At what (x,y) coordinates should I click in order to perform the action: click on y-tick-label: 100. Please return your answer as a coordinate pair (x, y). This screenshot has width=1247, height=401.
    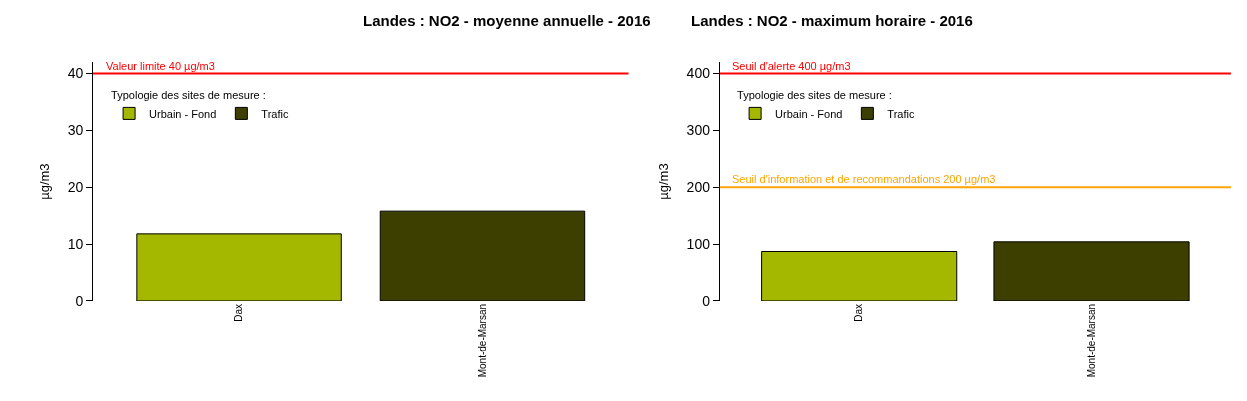
    Looking at the image, I should click on (698, 244).